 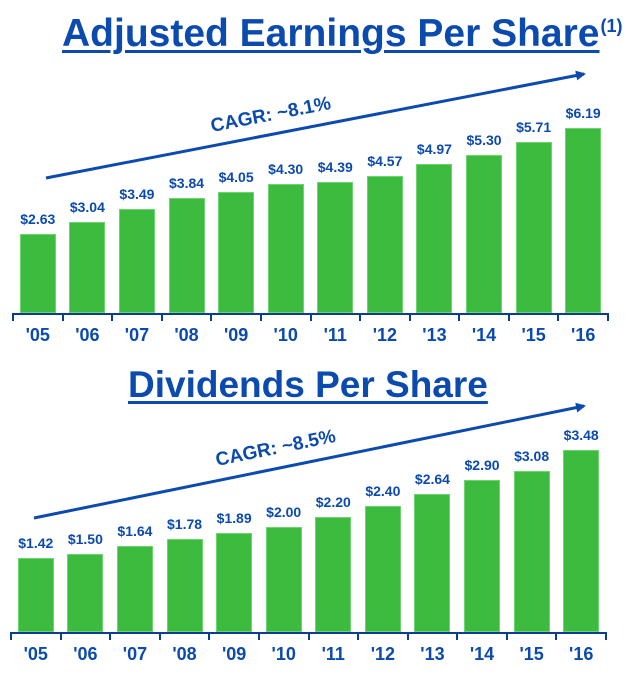 I want to click on bar-value-label: $1.50, so click(x=85, y=538).